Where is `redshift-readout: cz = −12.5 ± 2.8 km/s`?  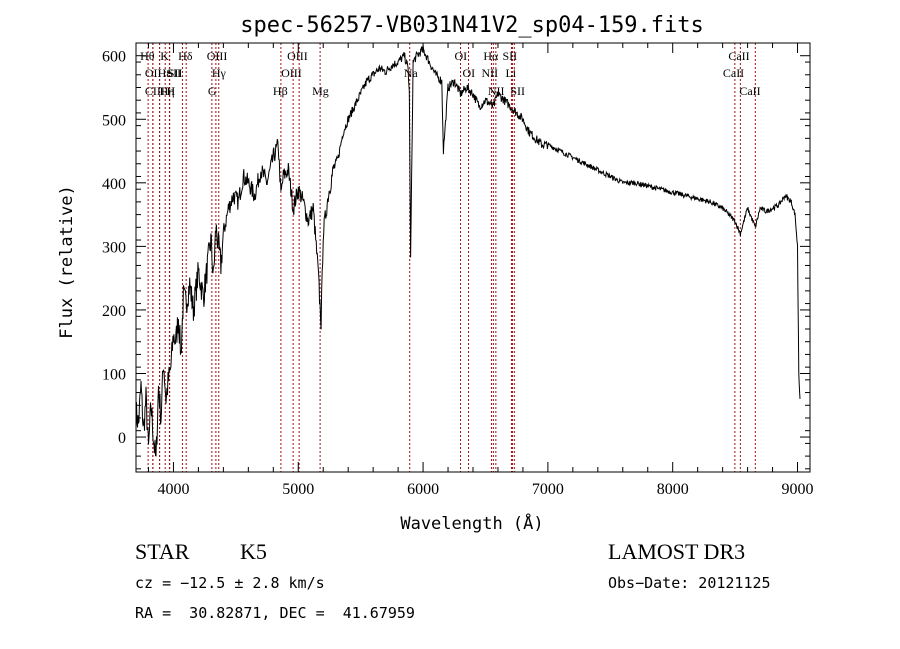
redshift-readout: cz = −12.5 ± 2.8 km/s is located at coordinates (230, 583).